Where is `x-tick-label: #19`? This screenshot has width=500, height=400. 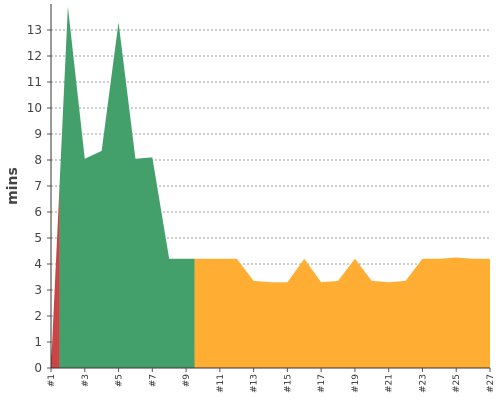 x-tick-label: #19 is located at coordinates (356, 383).